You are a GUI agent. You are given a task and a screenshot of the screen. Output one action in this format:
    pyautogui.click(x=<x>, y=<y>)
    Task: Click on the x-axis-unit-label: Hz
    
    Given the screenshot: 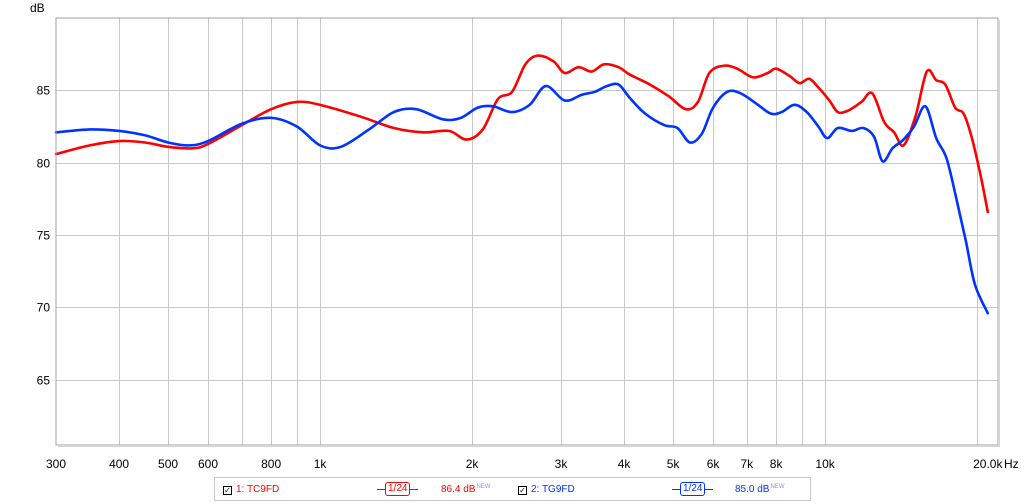 What is the action you would take?
    pyautogui.click(x=1011, y=464)
    